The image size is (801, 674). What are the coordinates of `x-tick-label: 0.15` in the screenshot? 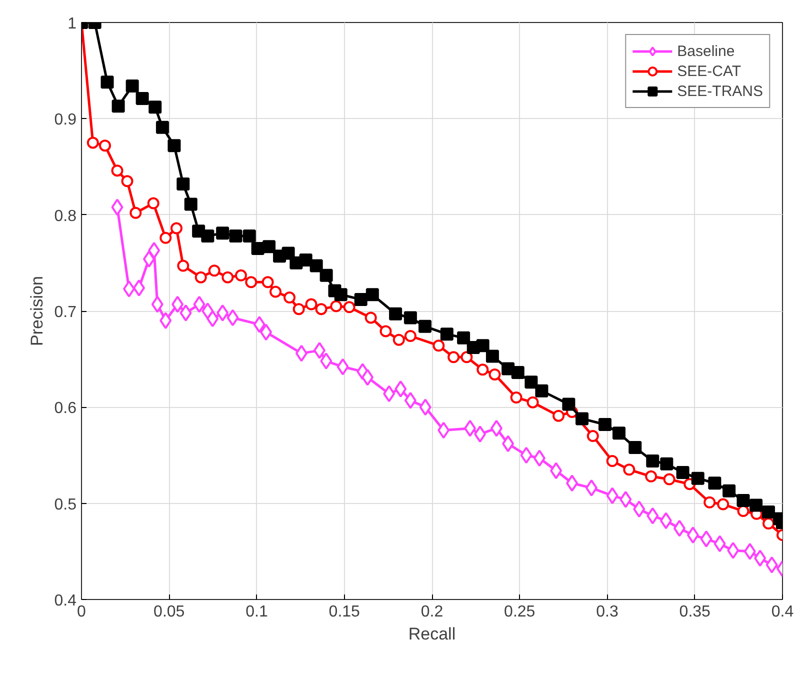 It's located at (344, 612).